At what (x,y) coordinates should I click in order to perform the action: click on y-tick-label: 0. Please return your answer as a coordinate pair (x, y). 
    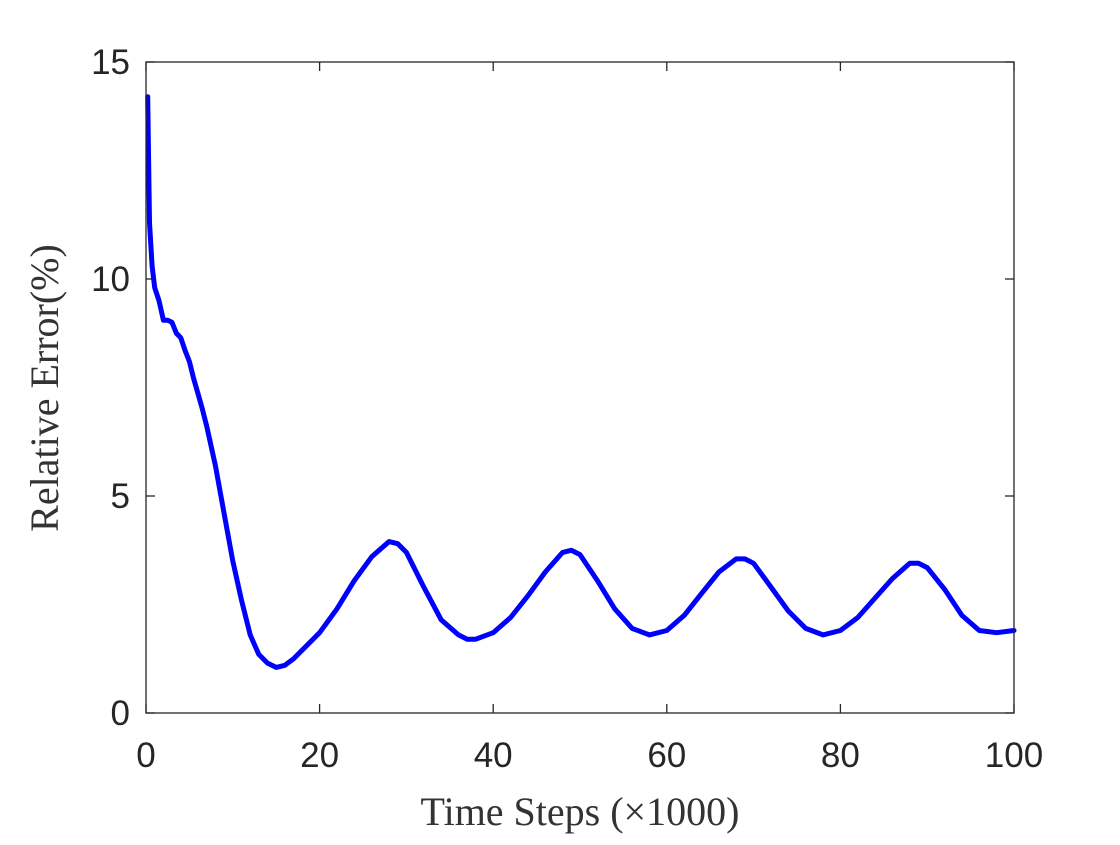
    Looking at the image, I should click on (120, 713).